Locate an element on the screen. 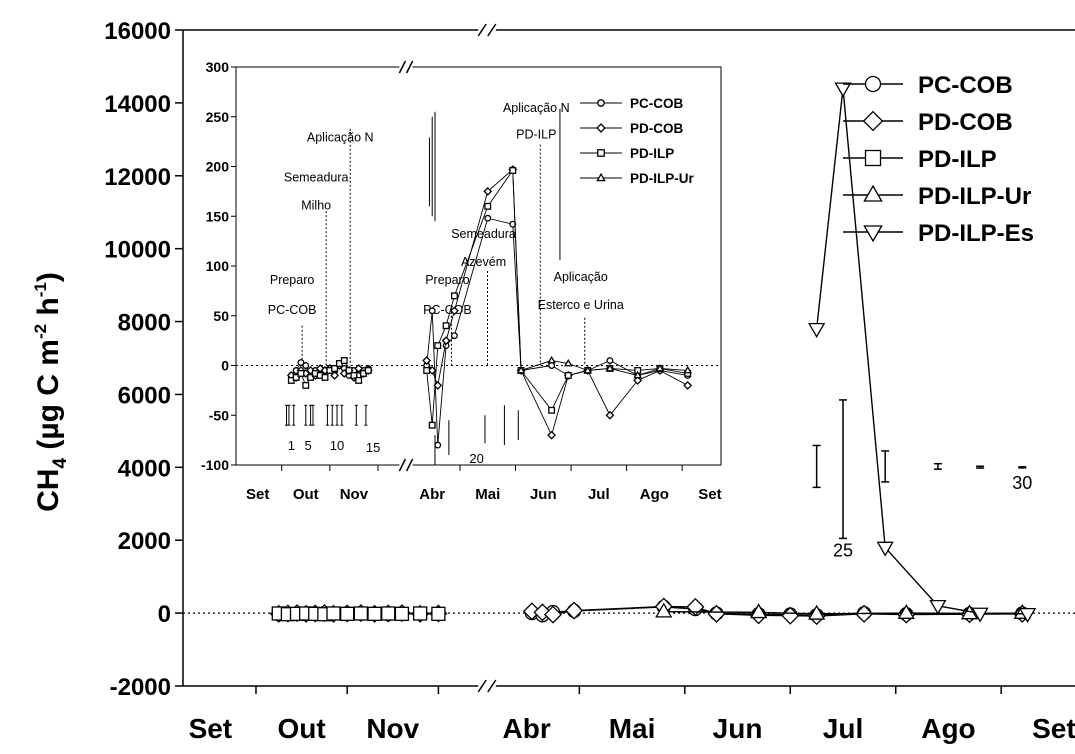 The width and height of the screenshot is (1075, 754). y-tick-label: 12000 is located at coordinates (137, 177).